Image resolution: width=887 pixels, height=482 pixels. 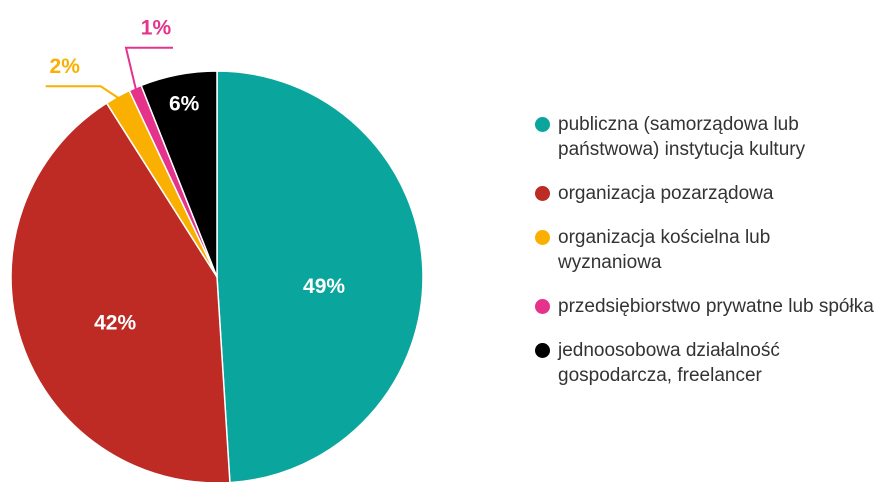 I want to click on slice-label: 1%, so click(x=156, y=27).